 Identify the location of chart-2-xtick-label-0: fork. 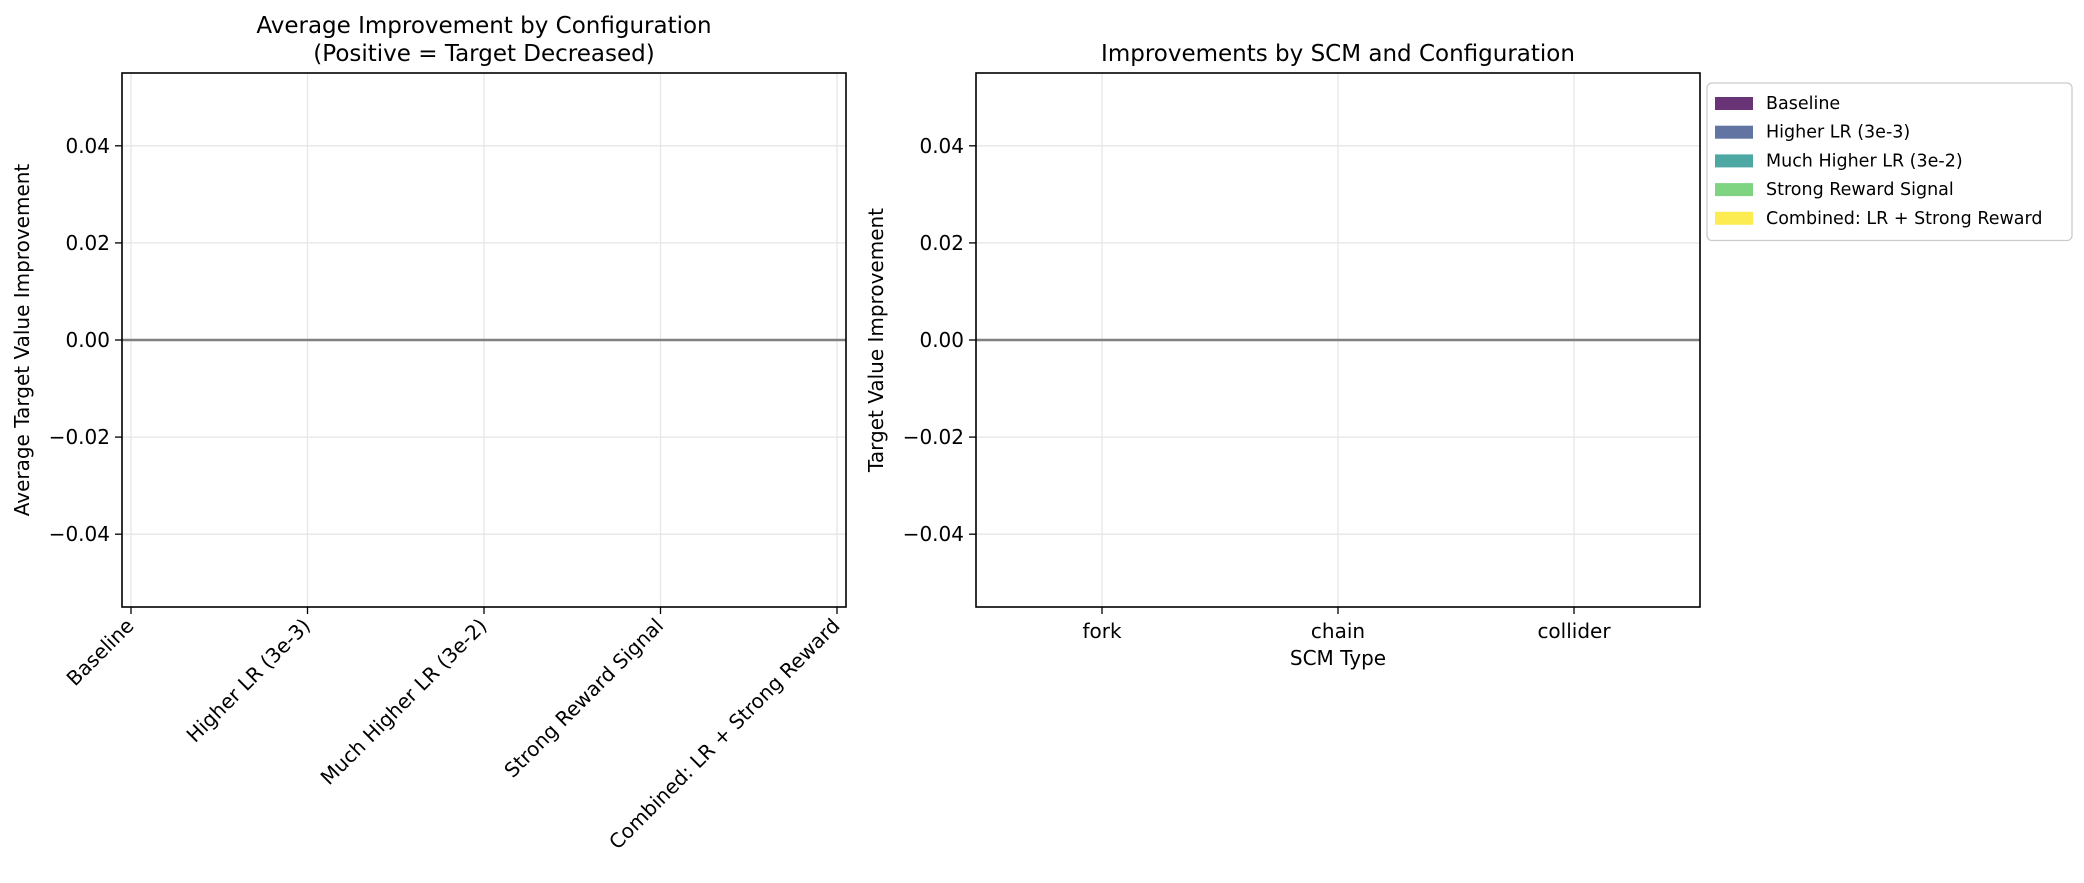
(1102, 631).